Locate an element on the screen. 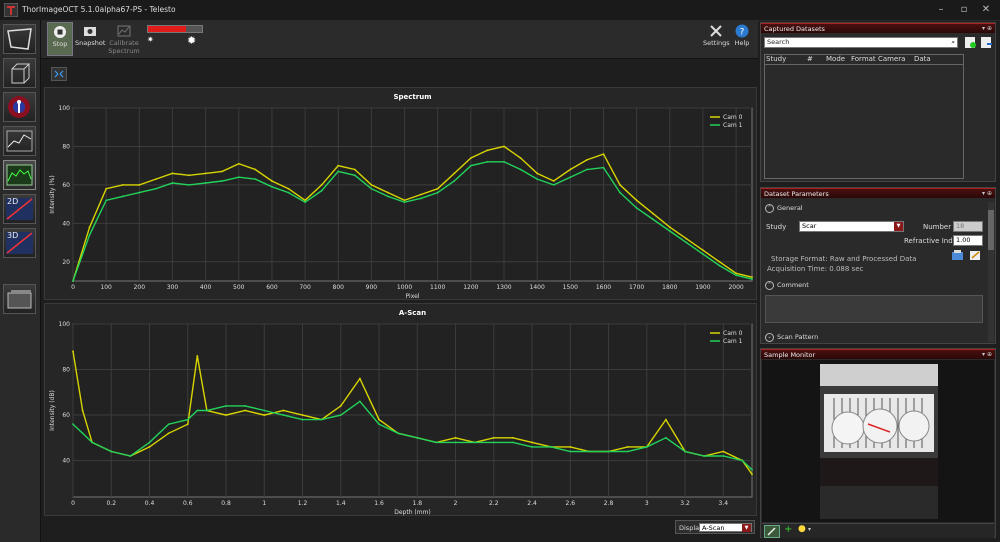 The height and width of the screenshot is (542, 1000). mode-doppler-button is located at coordinates (19, 107).